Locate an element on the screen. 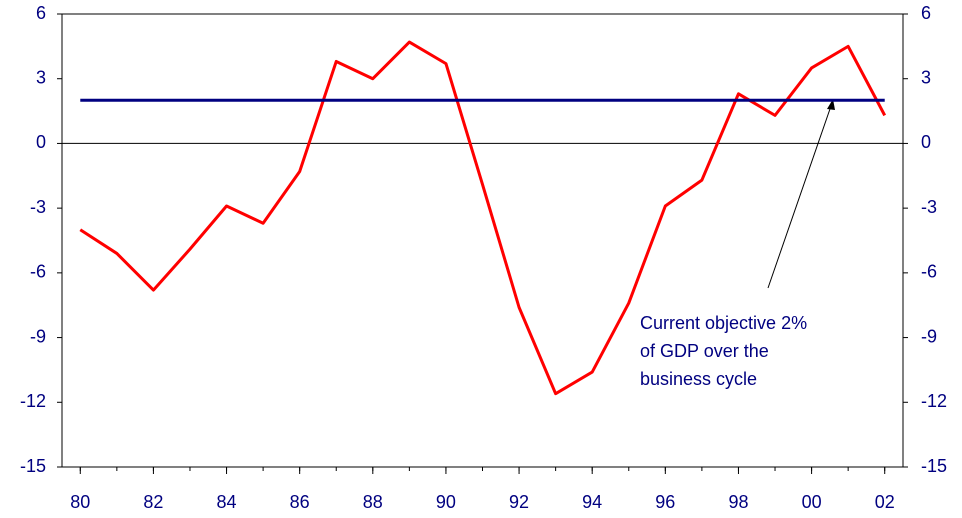 The height and width of the screenshot is (518, 962). y-tick-label: -3 is located at coordinates (38, 207).